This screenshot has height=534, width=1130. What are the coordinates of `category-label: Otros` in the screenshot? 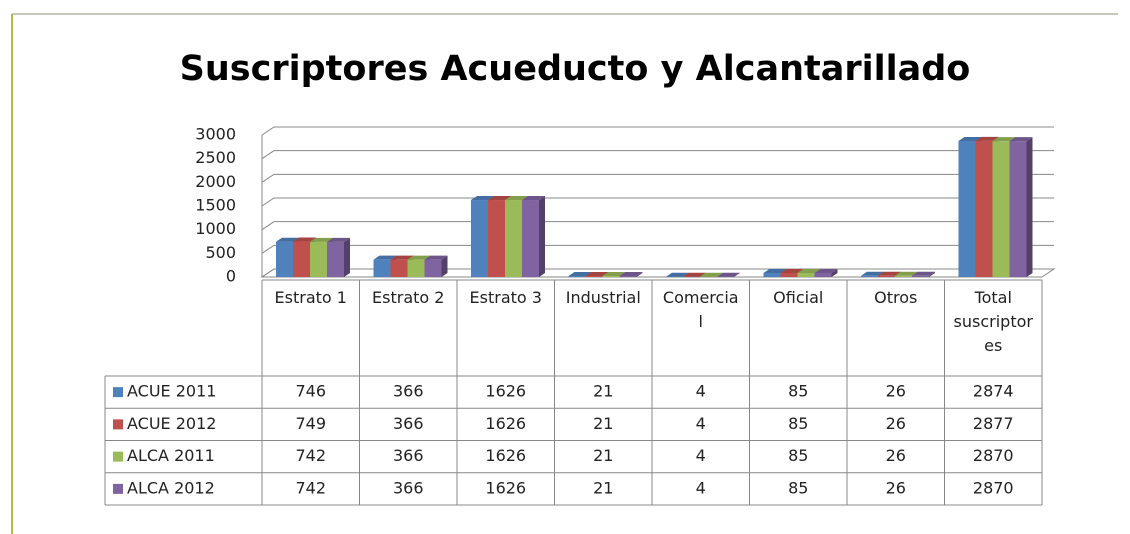 It's located at (896, 297).